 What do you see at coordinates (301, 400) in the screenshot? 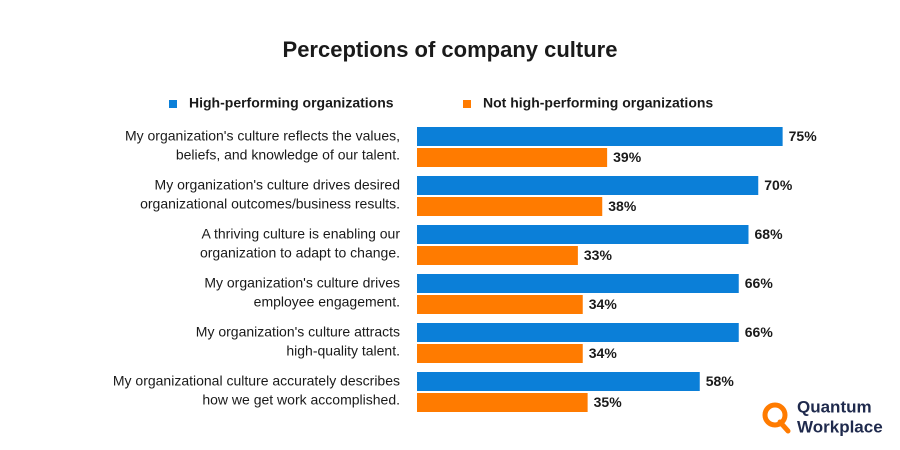
I see `category-label: how we get work accomplished.` at bounding box center [301, 400].